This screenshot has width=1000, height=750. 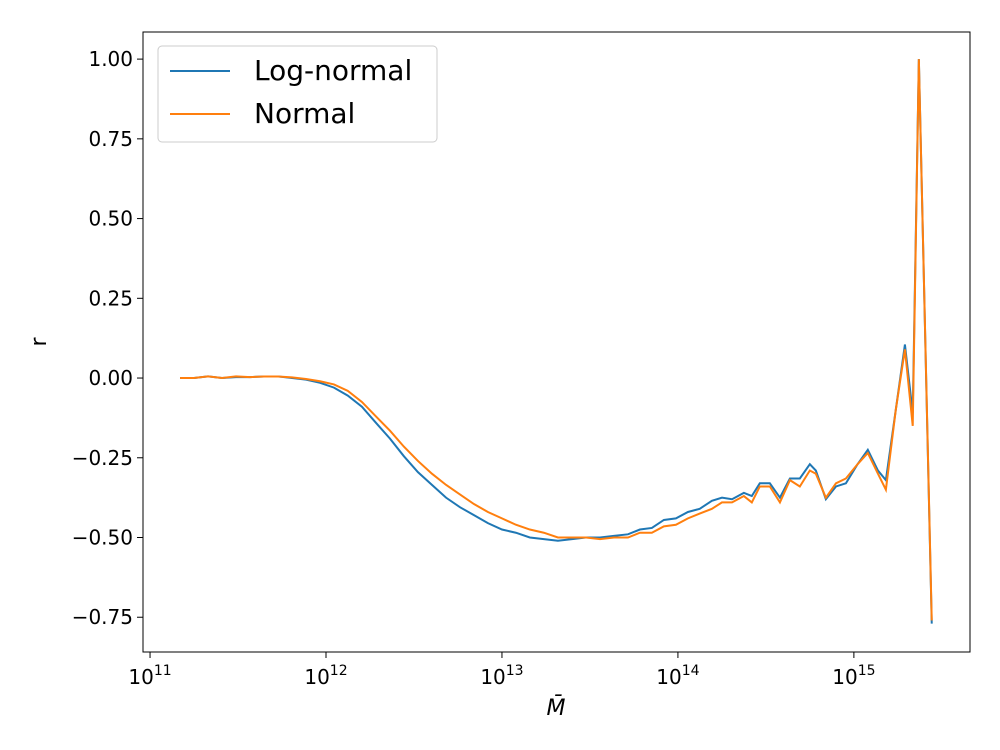 I want to click on x-tick-label: 1015, so click(x=853, y=676).